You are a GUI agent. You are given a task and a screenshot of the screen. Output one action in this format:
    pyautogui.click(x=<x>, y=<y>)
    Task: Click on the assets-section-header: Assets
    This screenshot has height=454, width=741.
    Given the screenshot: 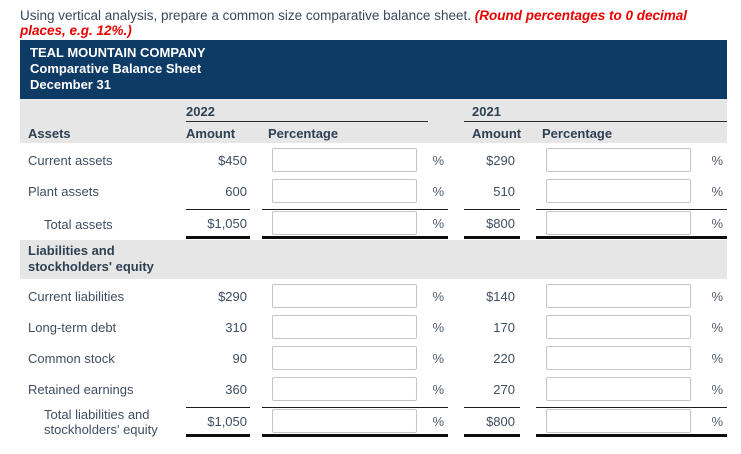 What is the action you would take?
    pyautogui.click(x=49, y=133)
    